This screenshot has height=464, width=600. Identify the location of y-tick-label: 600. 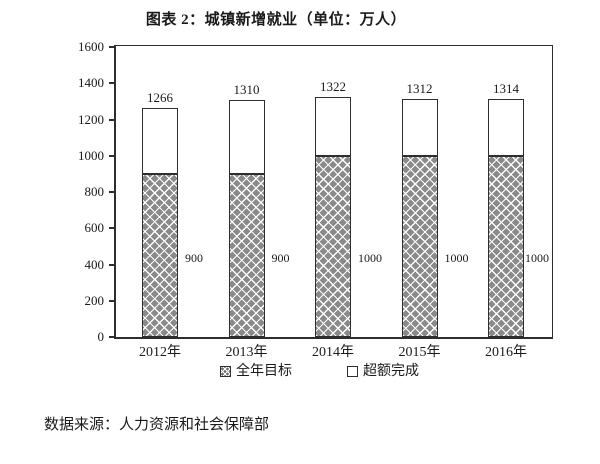
(94, 228).